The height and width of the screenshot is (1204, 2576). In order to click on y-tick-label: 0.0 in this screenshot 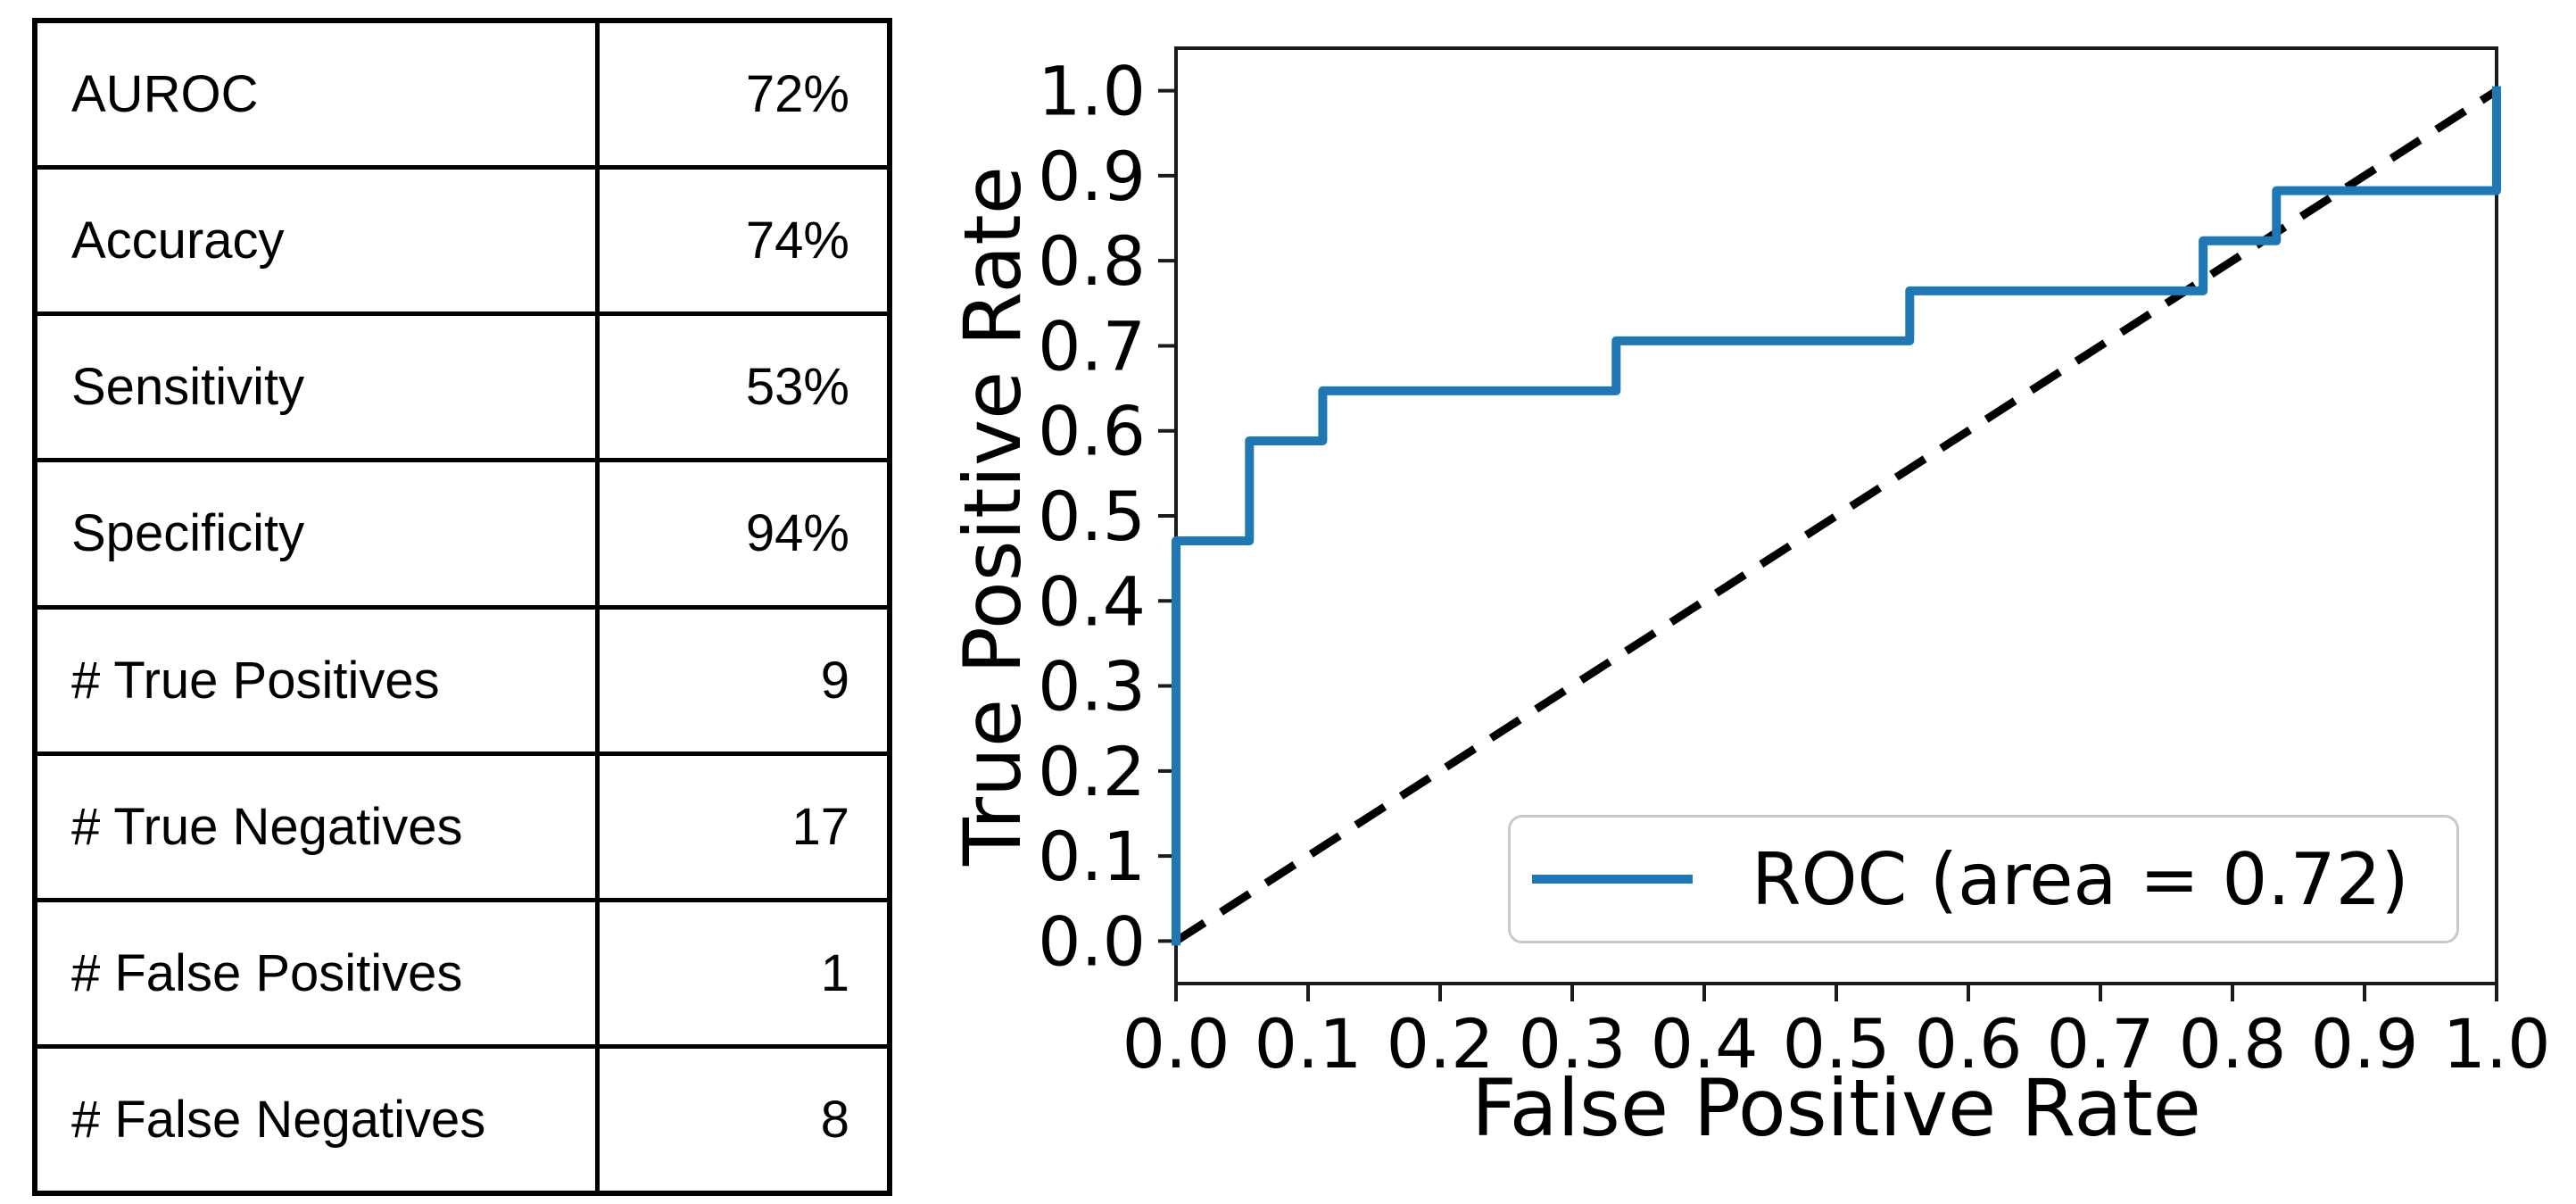, I will do `click(1092, 941)`.